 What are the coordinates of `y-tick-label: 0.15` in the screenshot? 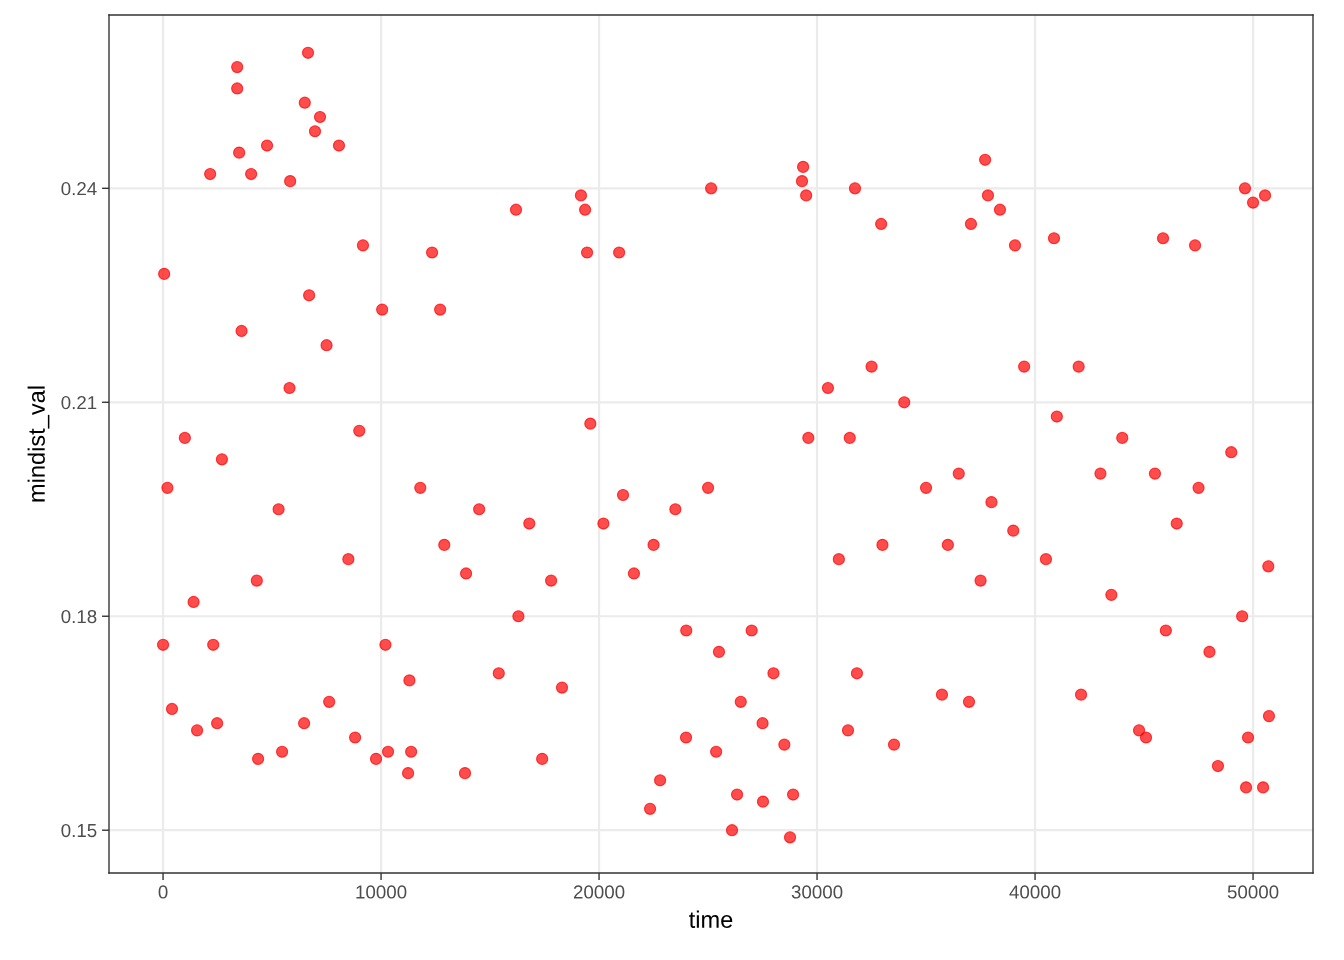 It's located at (79, 830).